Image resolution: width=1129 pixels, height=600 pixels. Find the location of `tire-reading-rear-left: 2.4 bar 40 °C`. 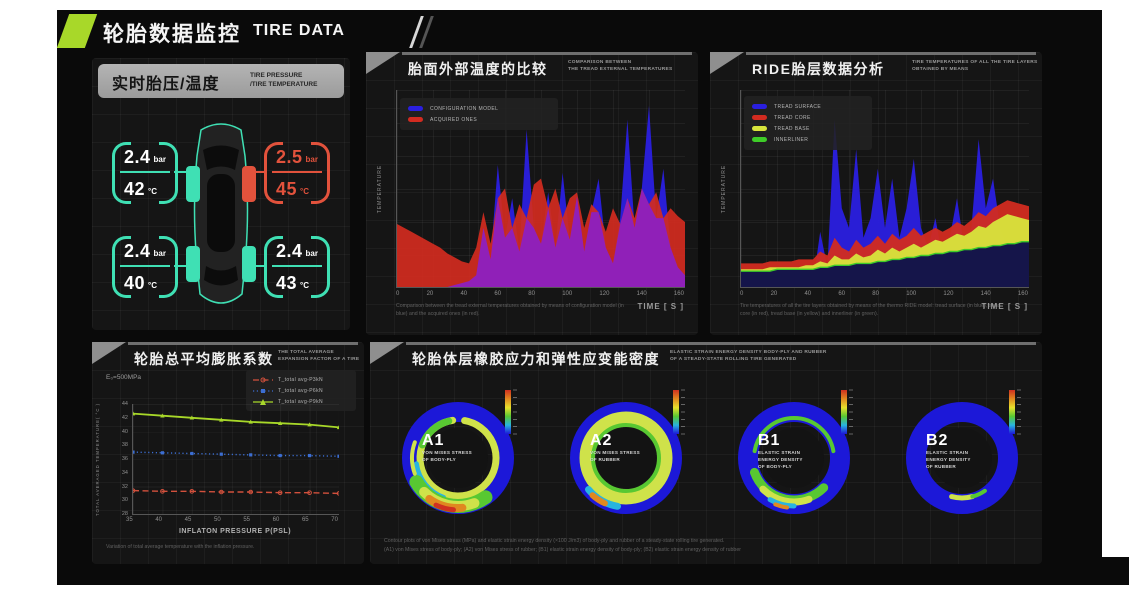

tire-reading-rear-left: 2.4 bar 40 °C is located at coordinates (145, 267).